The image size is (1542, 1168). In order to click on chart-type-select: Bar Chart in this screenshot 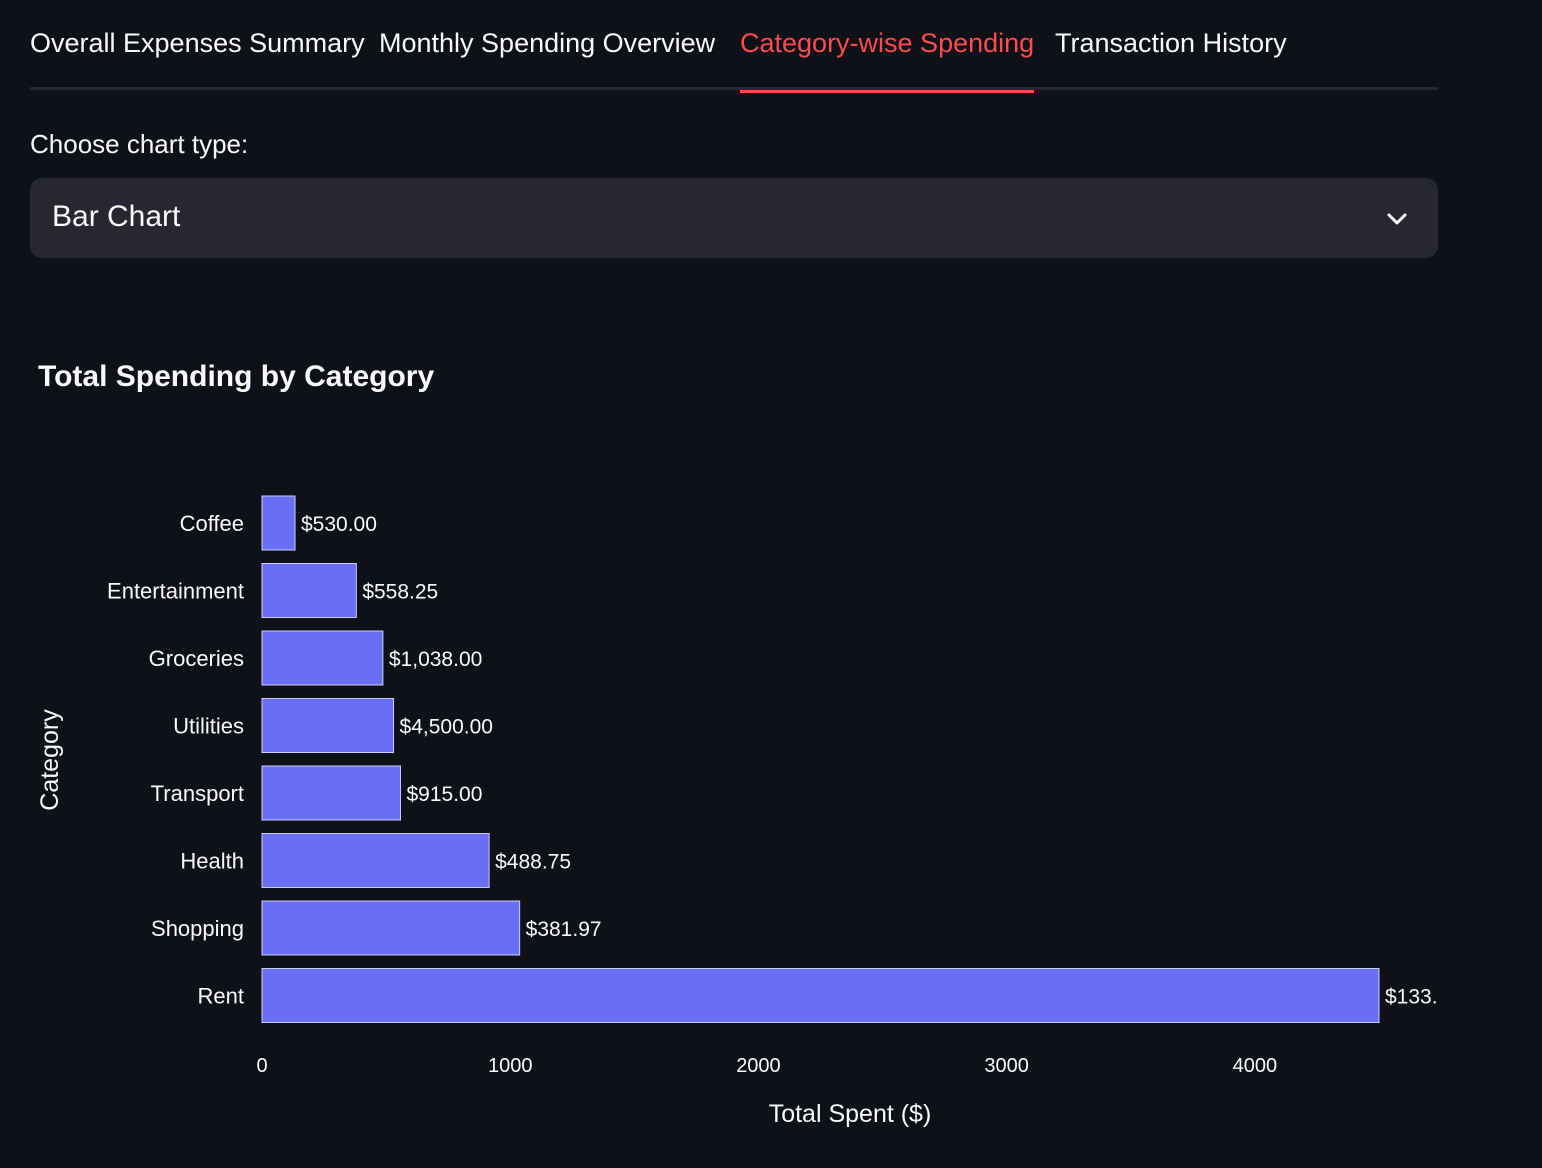, I will do `click(734, 218)`.